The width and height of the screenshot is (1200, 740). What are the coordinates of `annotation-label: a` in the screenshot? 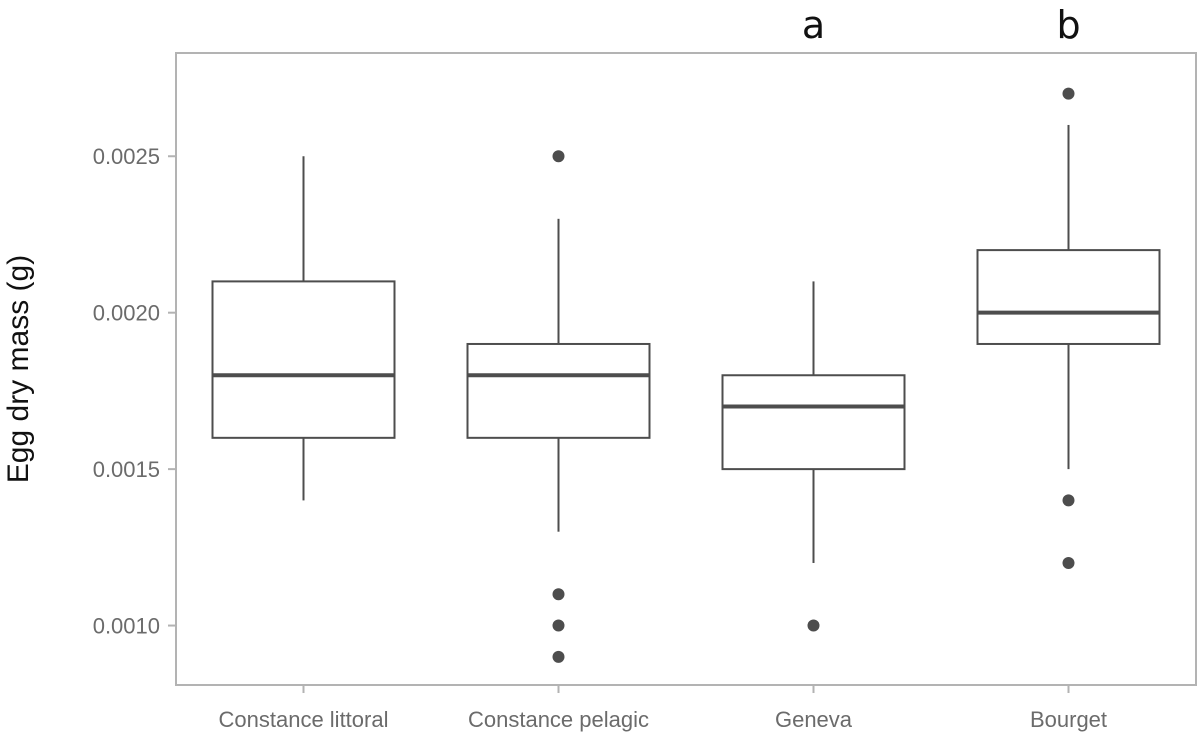 It's located at (813, 25).